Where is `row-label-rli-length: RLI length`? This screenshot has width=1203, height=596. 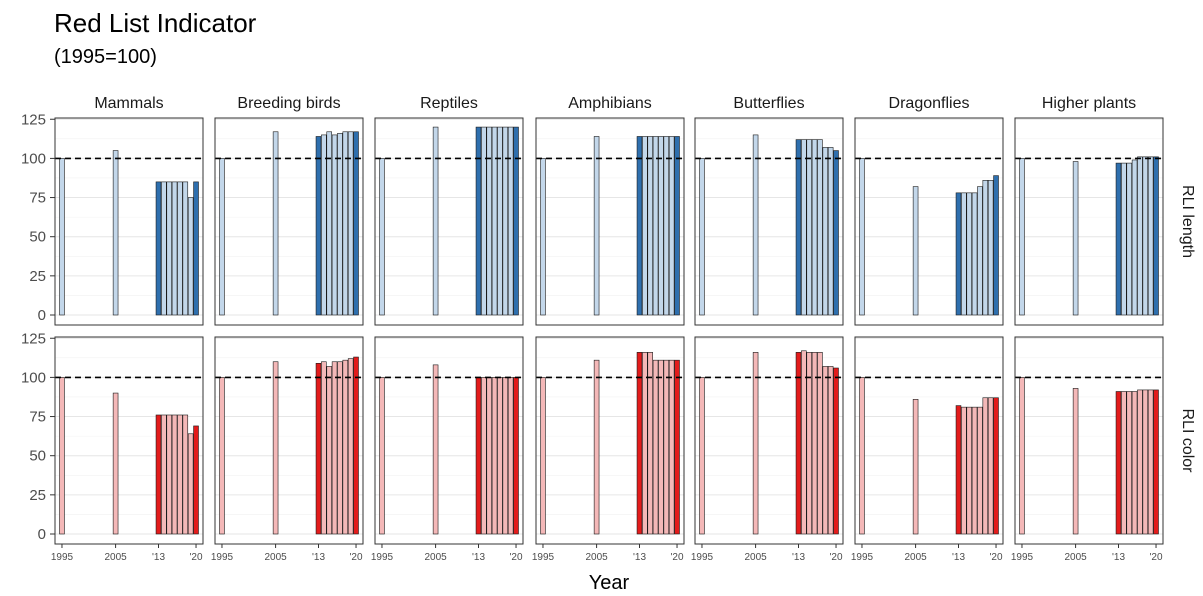
row-label-rli-length: RLI length is located at coordinates (1187, 221).